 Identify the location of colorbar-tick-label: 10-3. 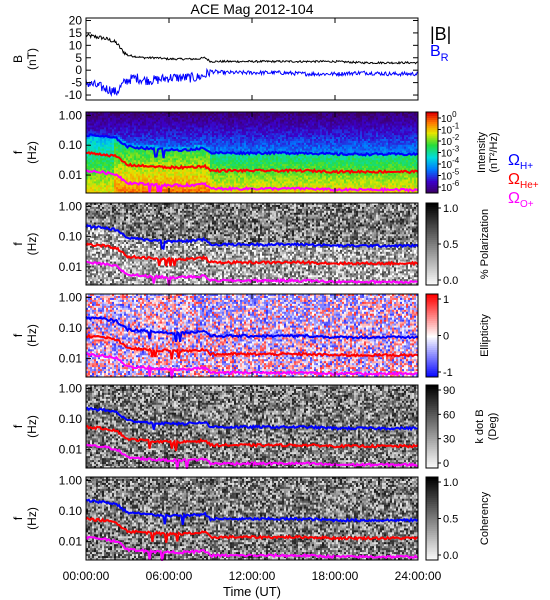
(450, 152).